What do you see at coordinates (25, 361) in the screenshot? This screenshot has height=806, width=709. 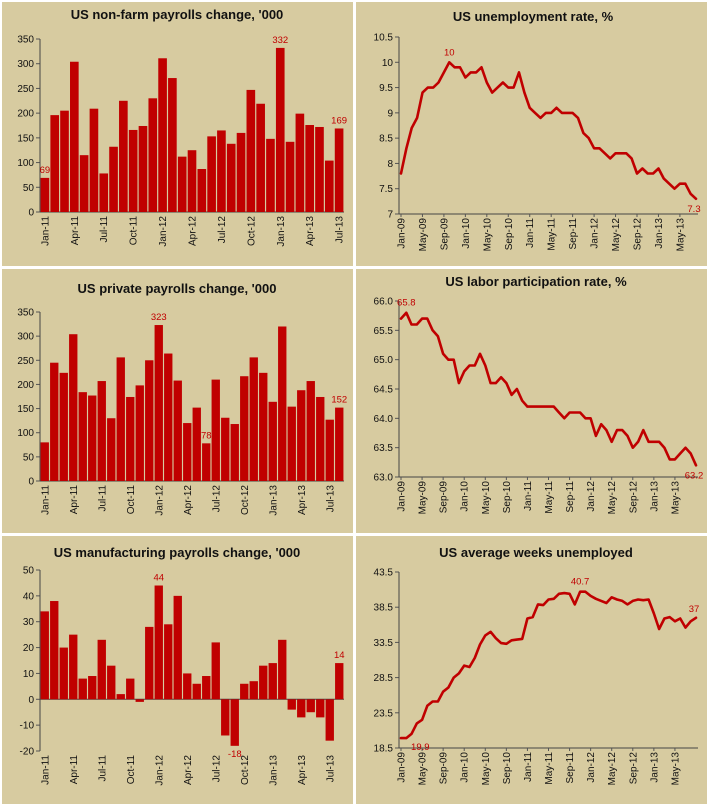 I see `y-tick-label: 250` at bounding box center [25, 361].